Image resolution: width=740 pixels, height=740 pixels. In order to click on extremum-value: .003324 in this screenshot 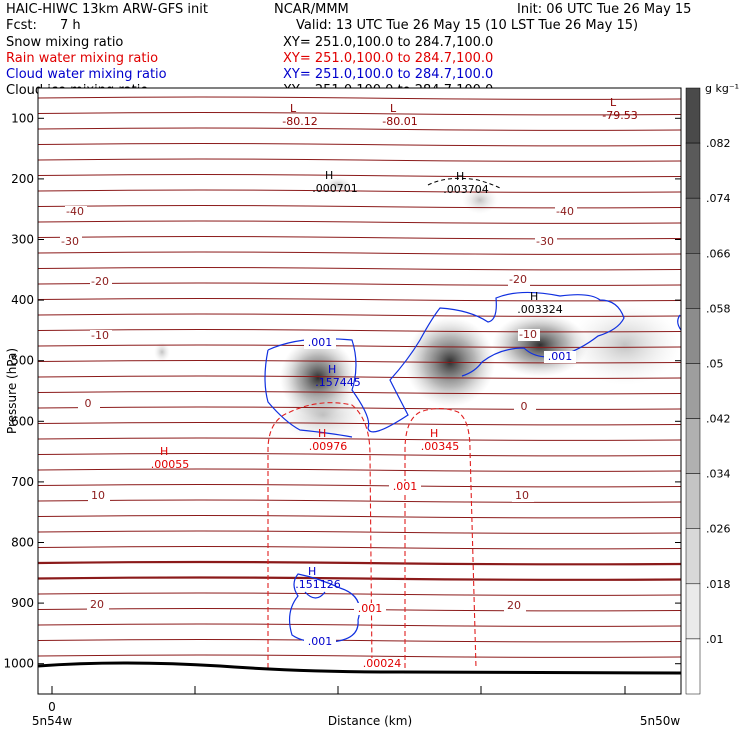, I will do `click(540, 309)`.